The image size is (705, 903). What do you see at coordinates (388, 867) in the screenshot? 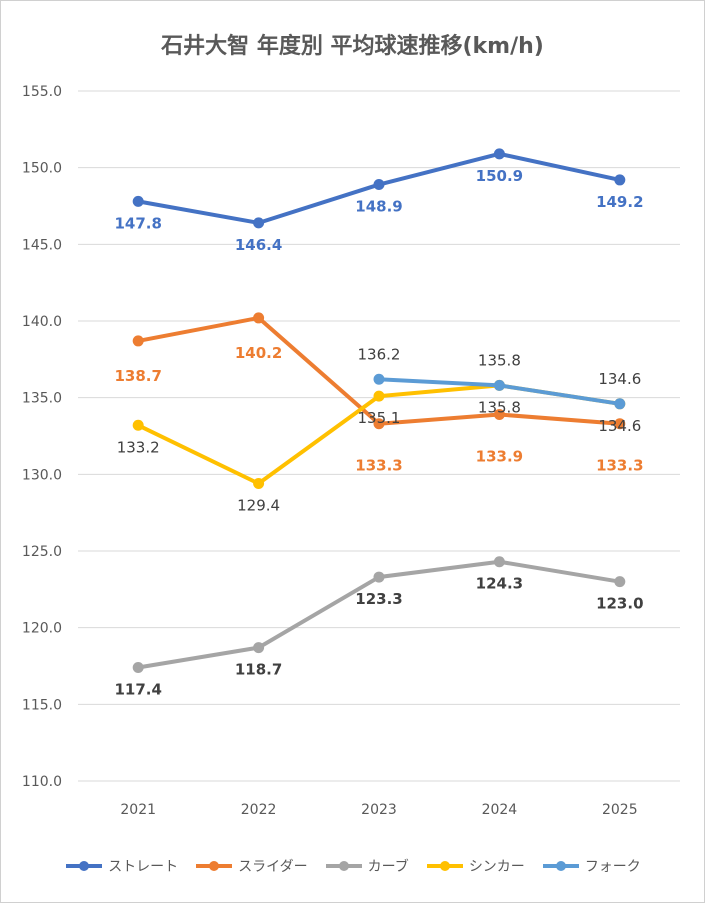
I see `legend-label: カーブ` at bounding box center [388, 867].